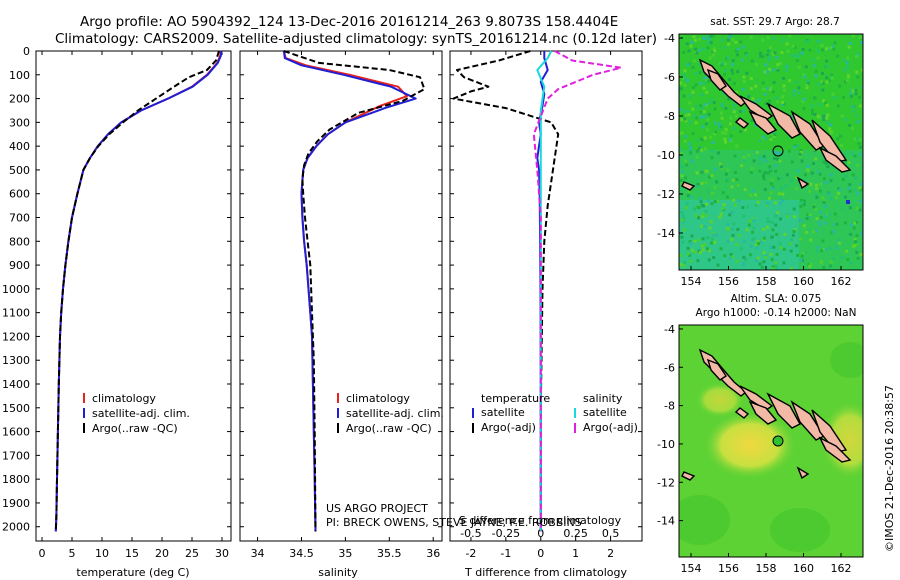 The height and width of the screenshot is (580, 900). I want to click on legend-climatology-label: climatology, so click(378, 398).